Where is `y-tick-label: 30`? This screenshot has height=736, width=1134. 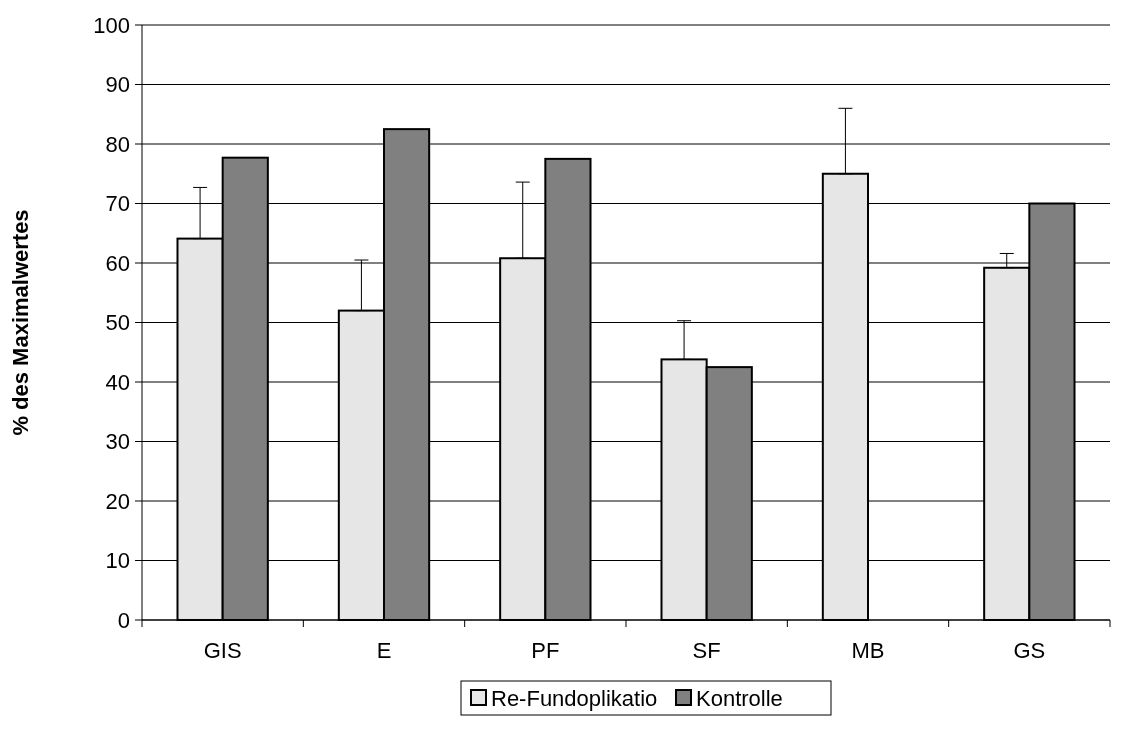
y-tick-label: 30 is located at coordinates (117, 442).